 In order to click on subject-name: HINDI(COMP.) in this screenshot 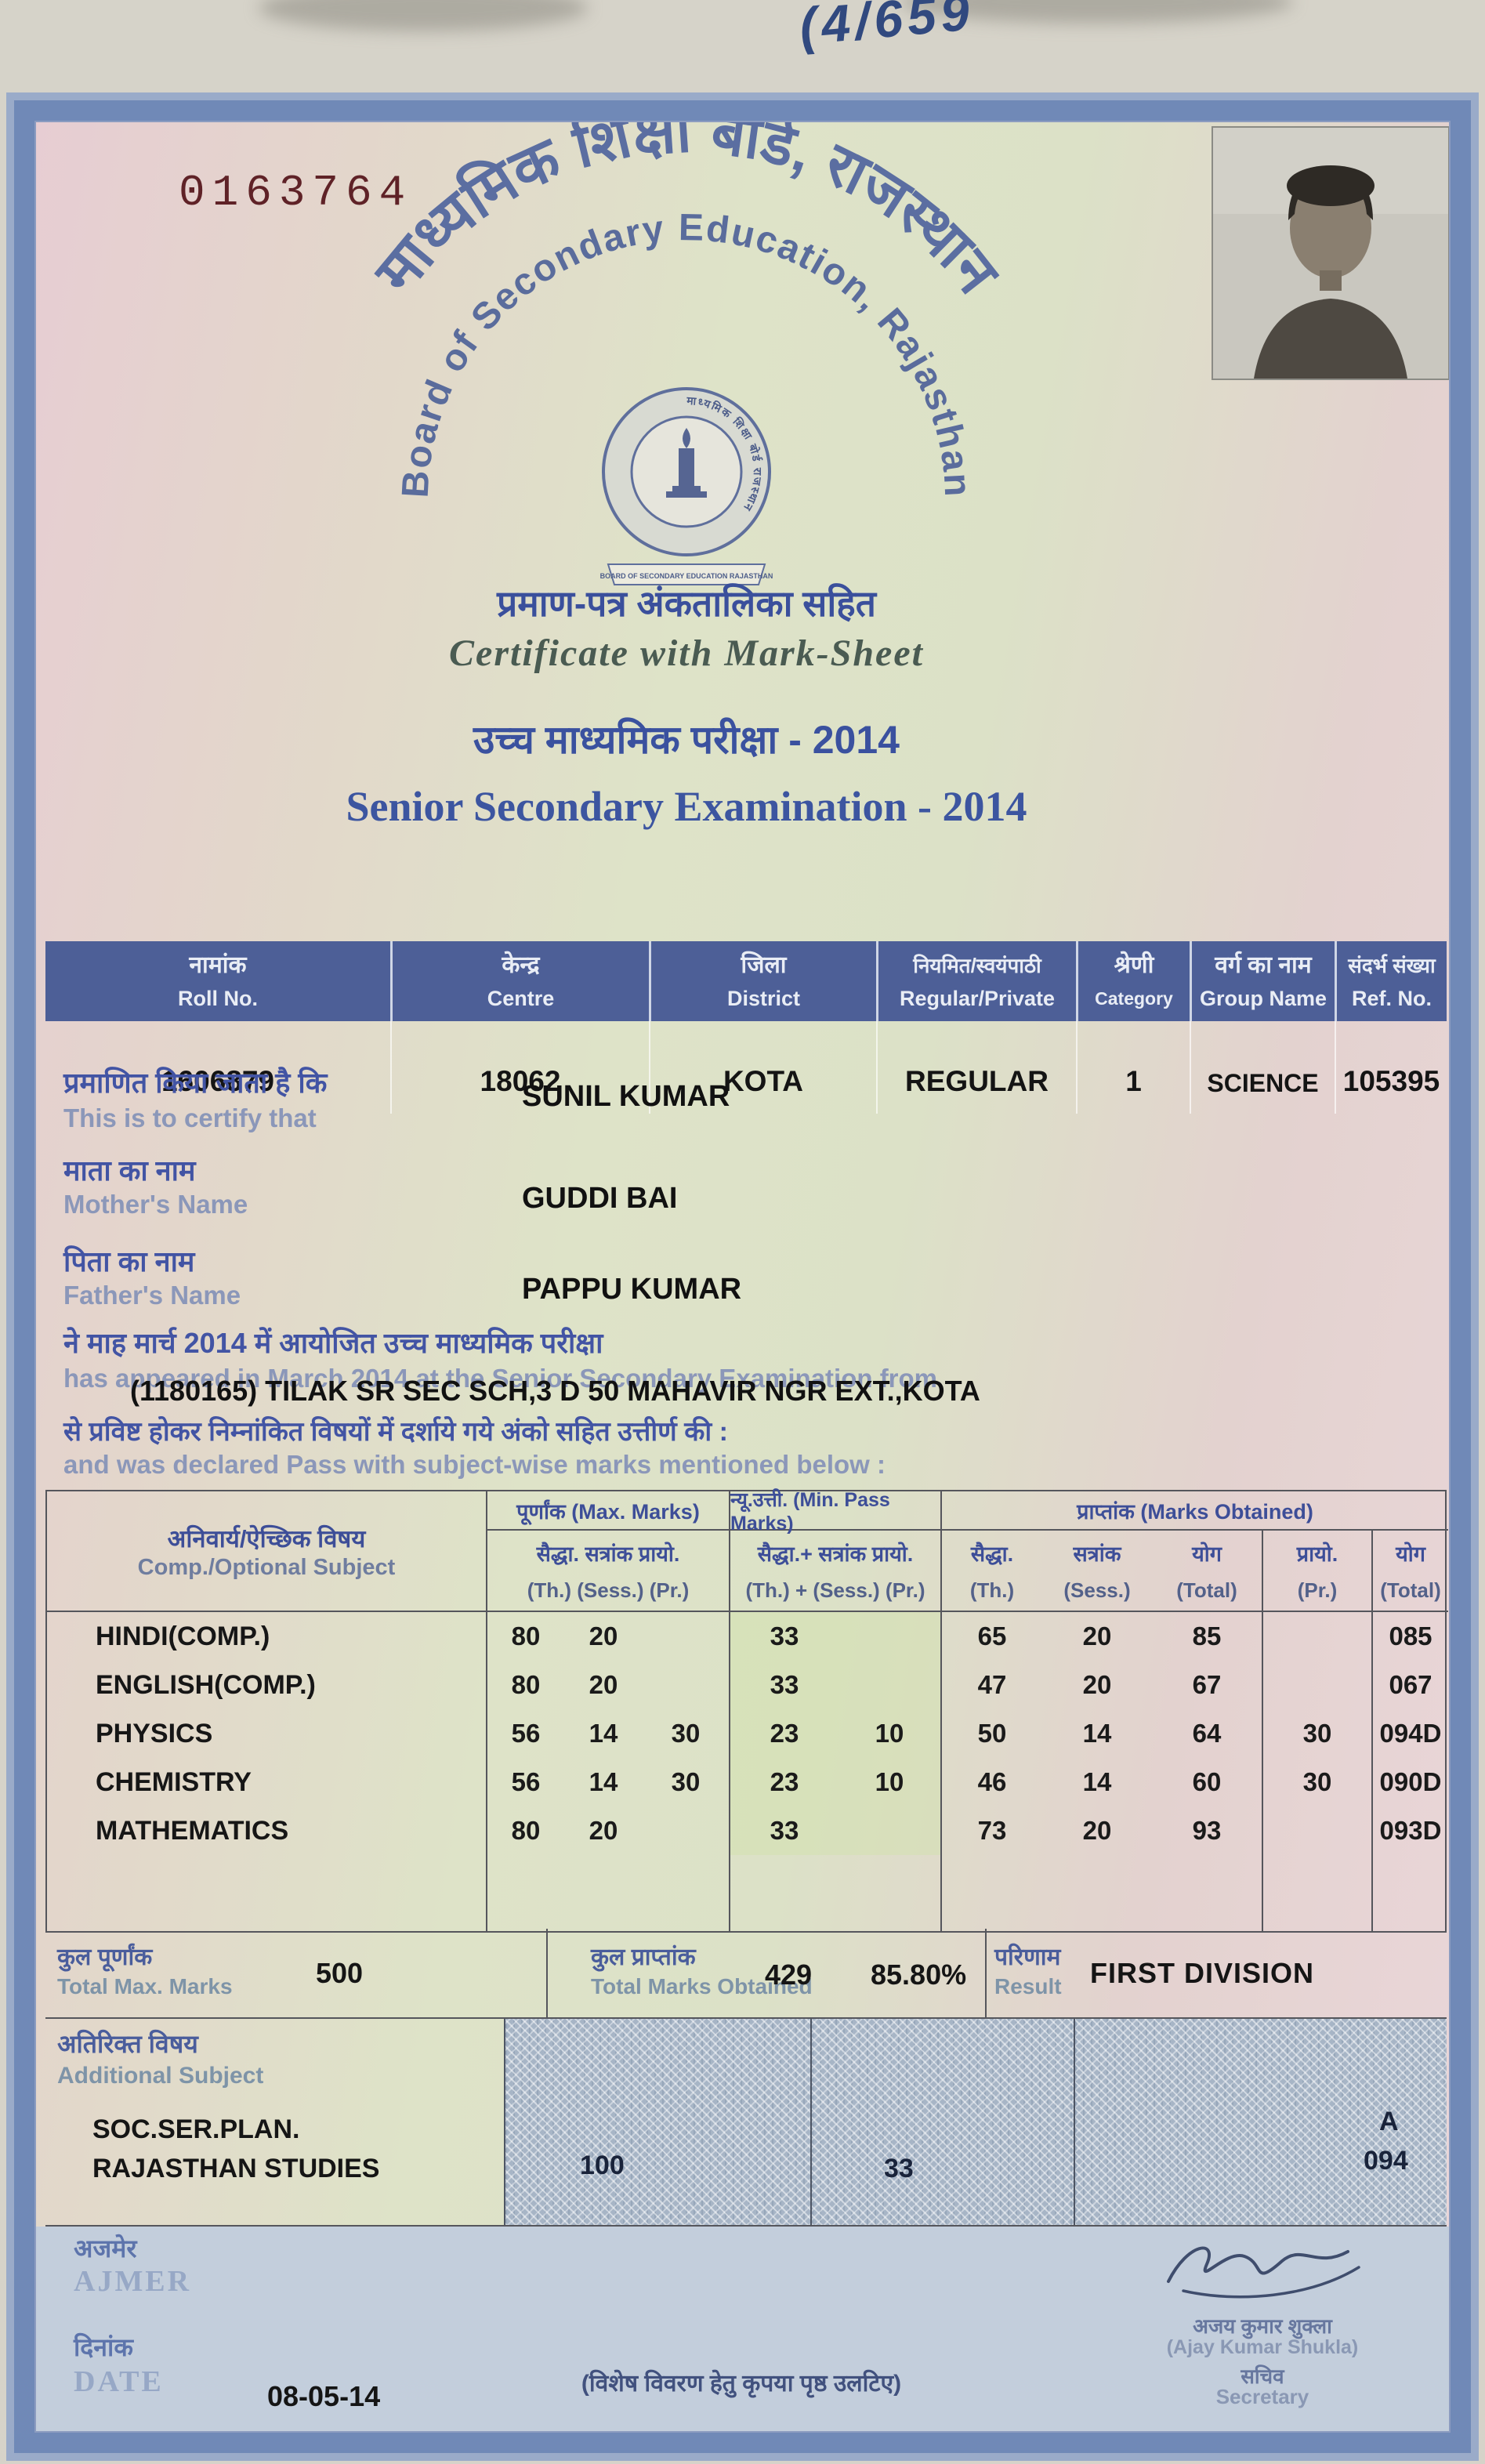, I will do `click(183, 1636)`.